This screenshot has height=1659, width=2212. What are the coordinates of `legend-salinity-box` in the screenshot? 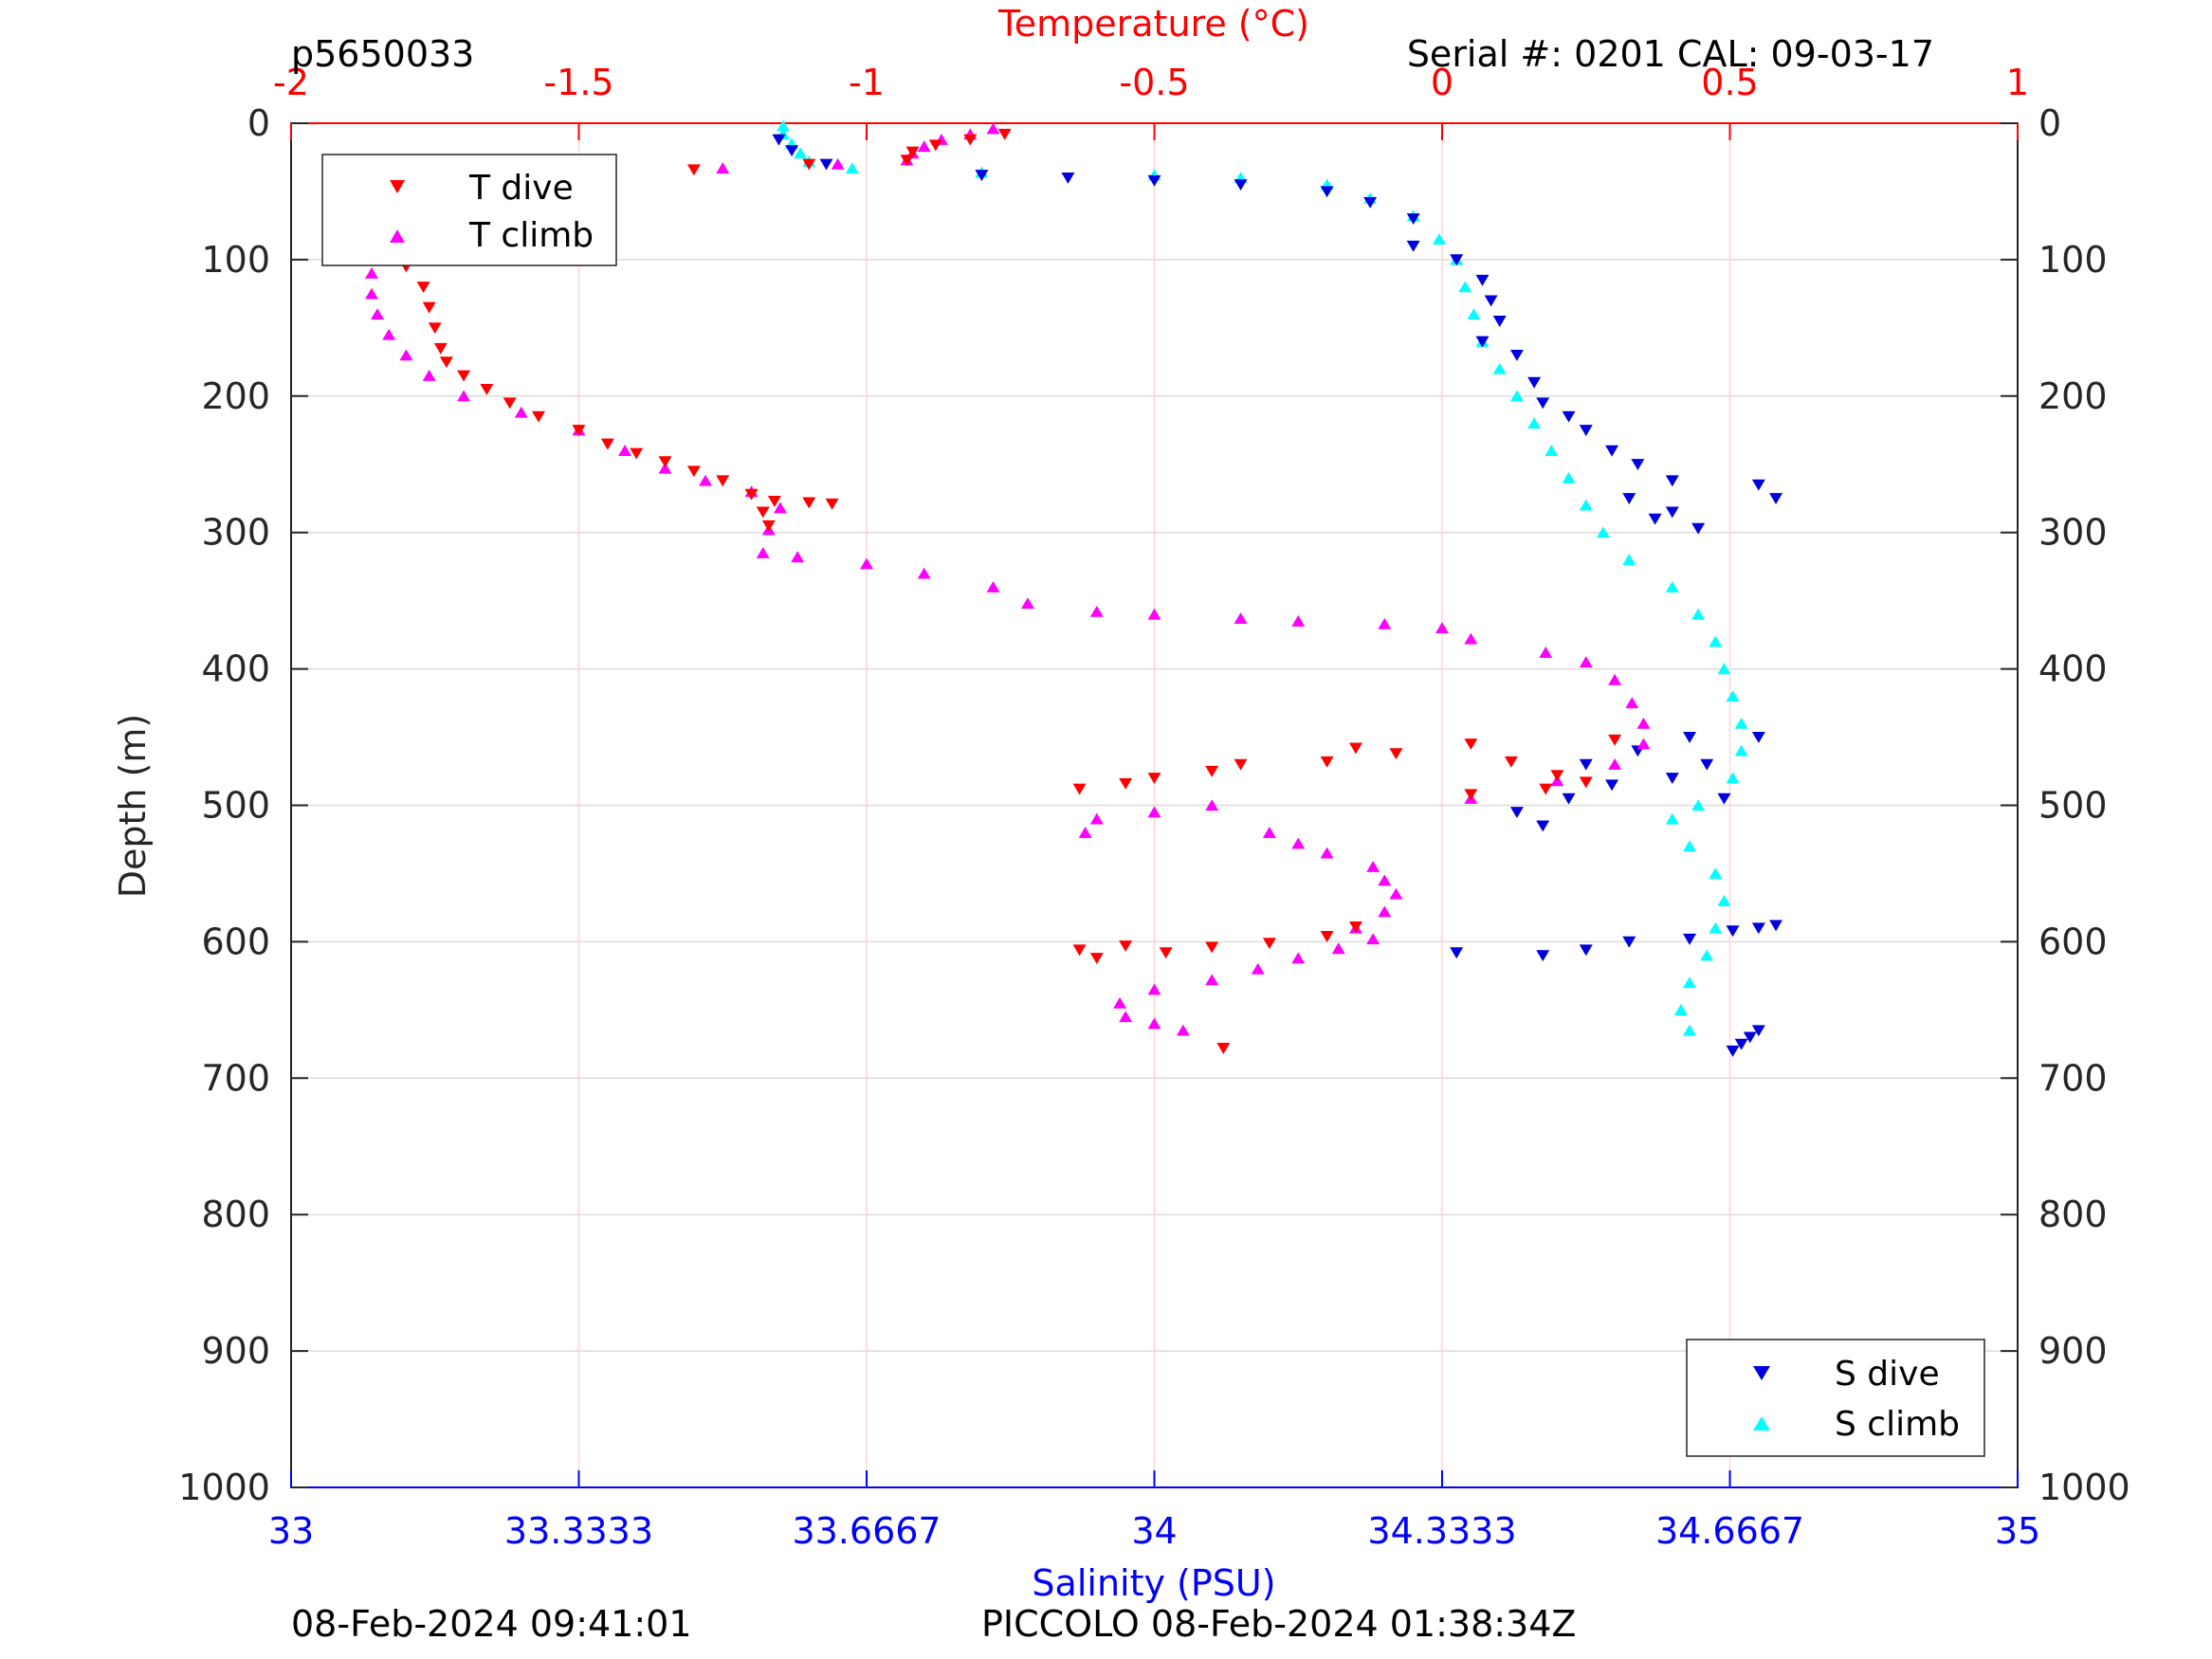 It's located at (1835, 1398).